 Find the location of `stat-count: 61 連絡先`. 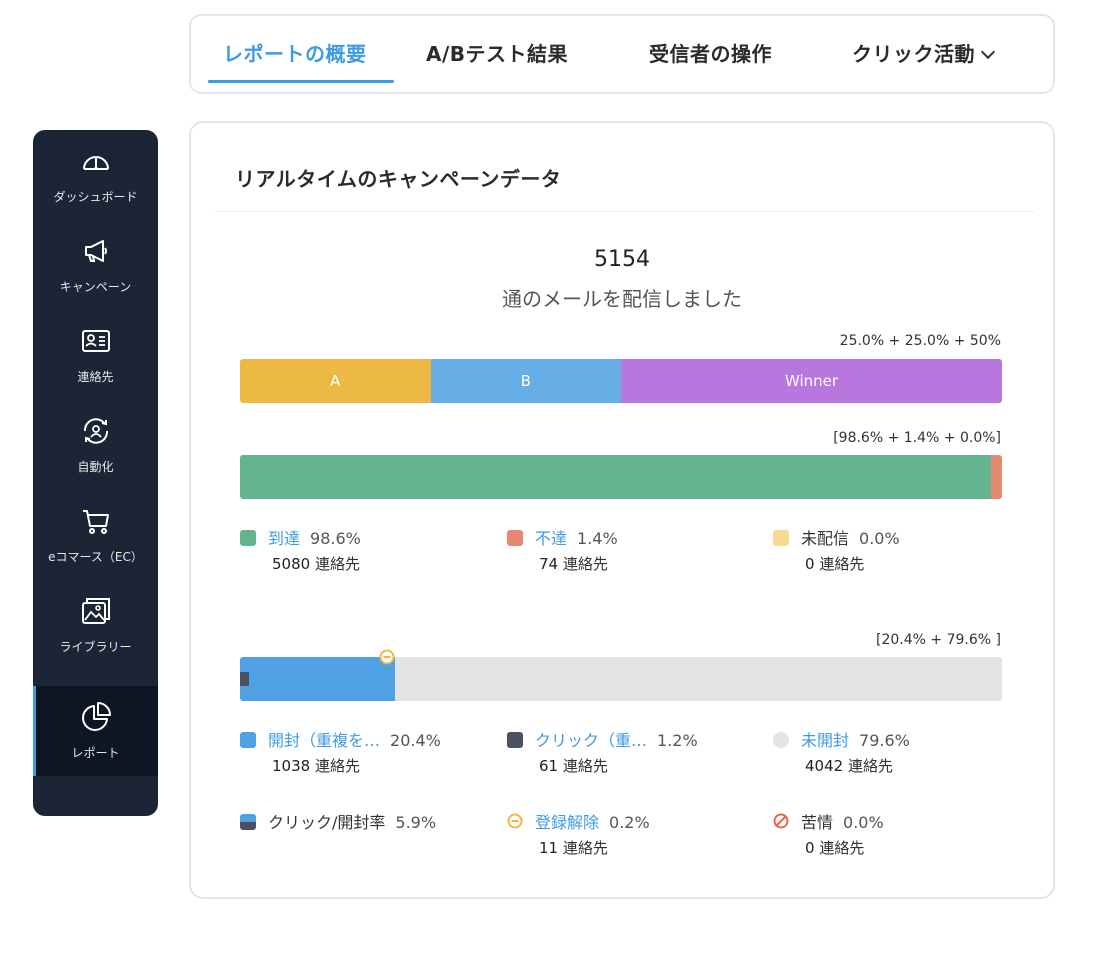

stat-count: 61 連絡先 is located at coordinates (573, 765).